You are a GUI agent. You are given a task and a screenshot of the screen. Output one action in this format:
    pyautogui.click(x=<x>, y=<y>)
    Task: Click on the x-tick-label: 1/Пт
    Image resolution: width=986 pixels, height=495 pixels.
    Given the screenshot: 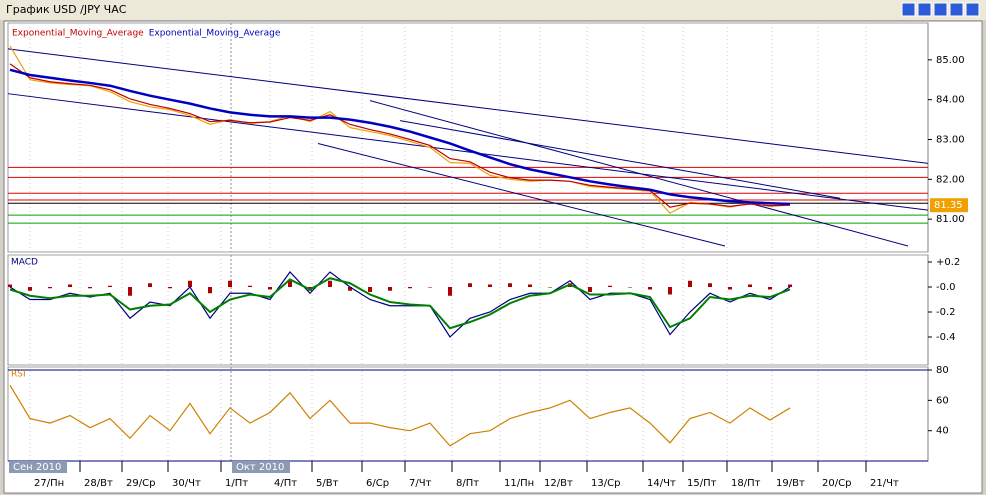 What is the action you would take?
    pyautogui.click(x=236, y=483)
    